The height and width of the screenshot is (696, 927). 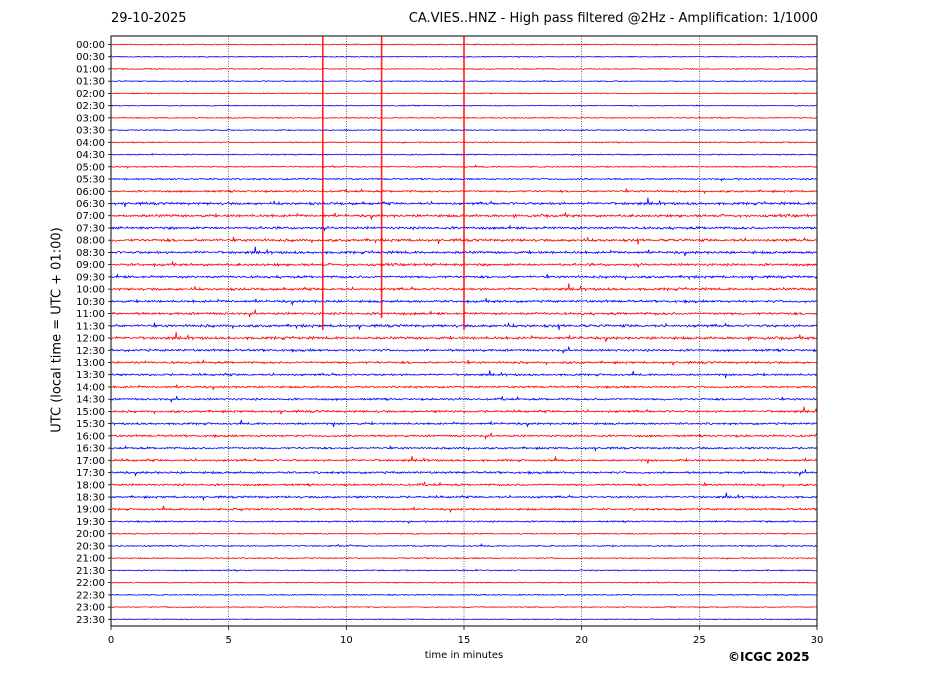 I want to click on y-tick-label: 16:00, so click(x=90, y=436).